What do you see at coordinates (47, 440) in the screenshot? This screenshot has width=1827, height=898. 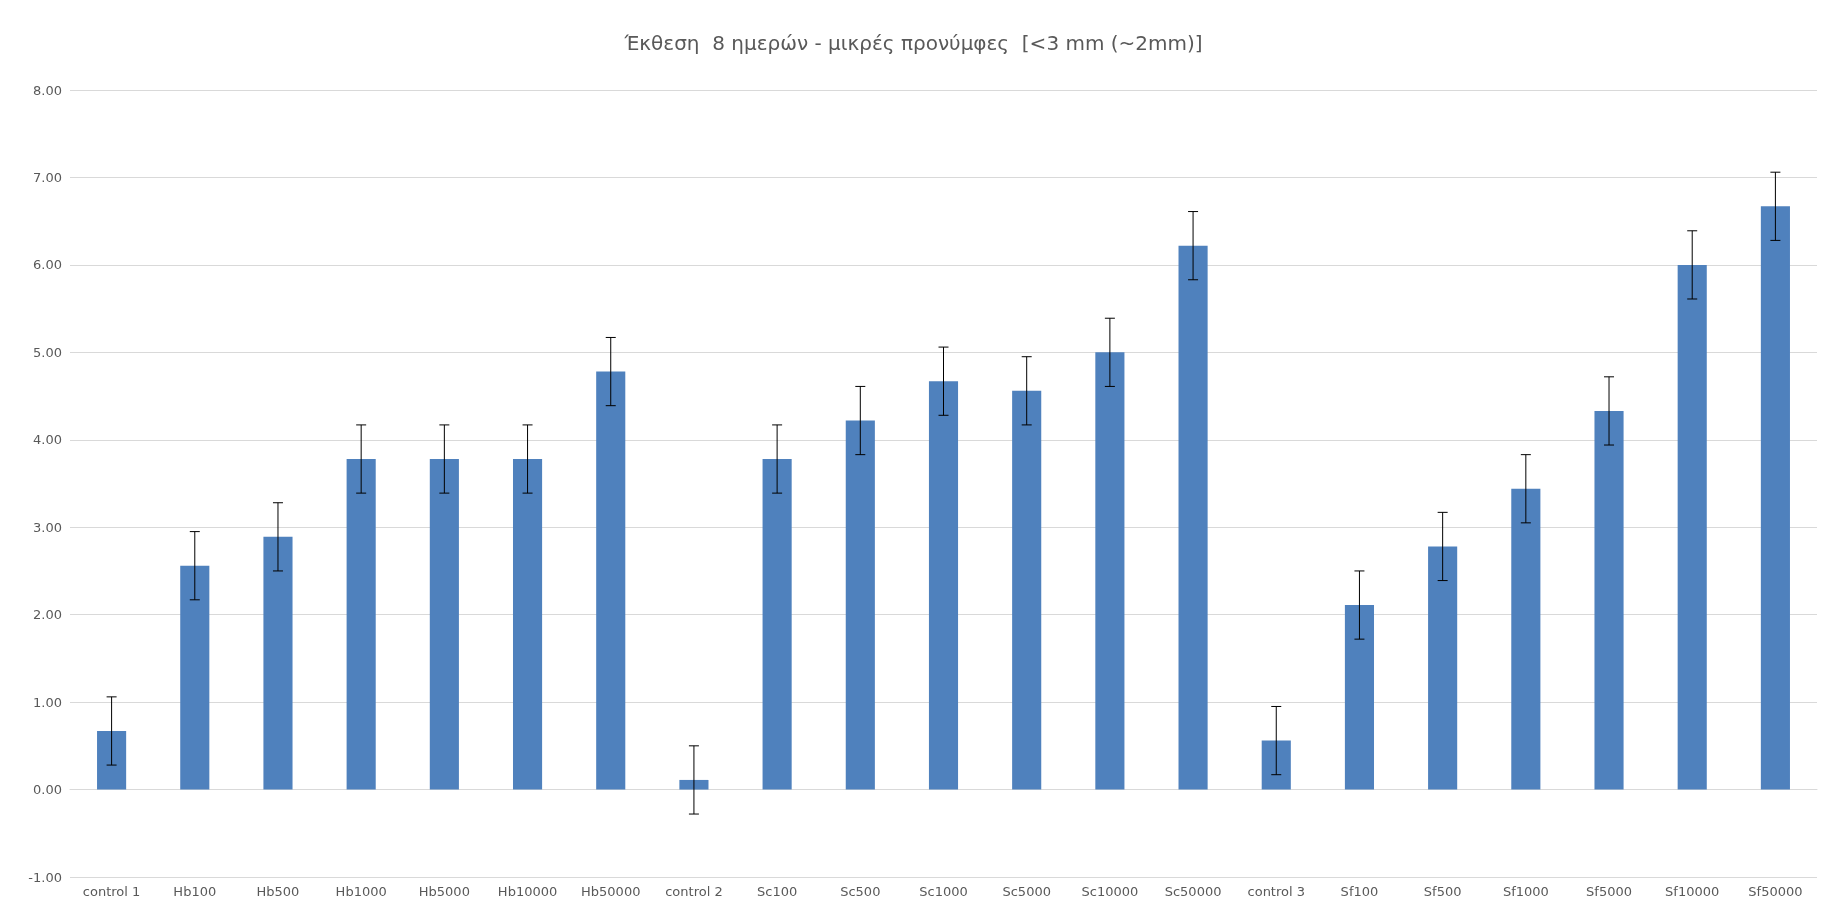 I see `y-tick-label: 4.00` at bounding box center [47, 440].